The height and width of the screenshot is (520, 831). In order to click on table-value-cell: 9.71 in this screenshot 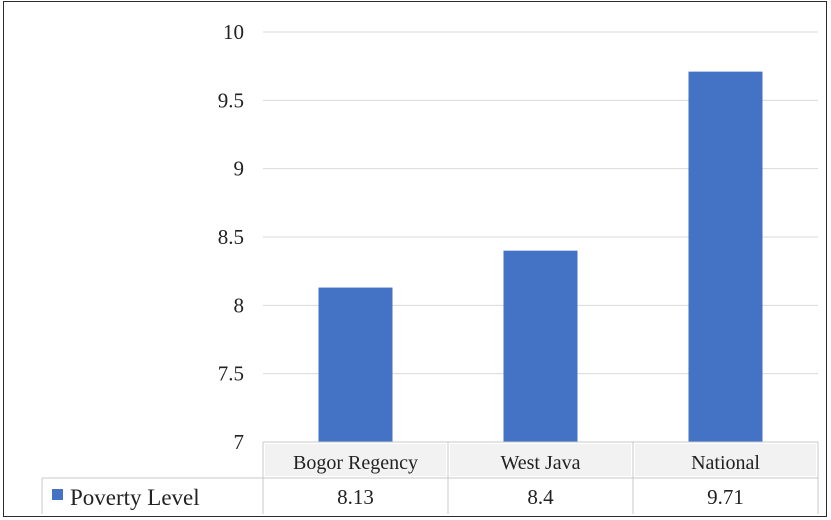, I will do `click(725, 497)`.